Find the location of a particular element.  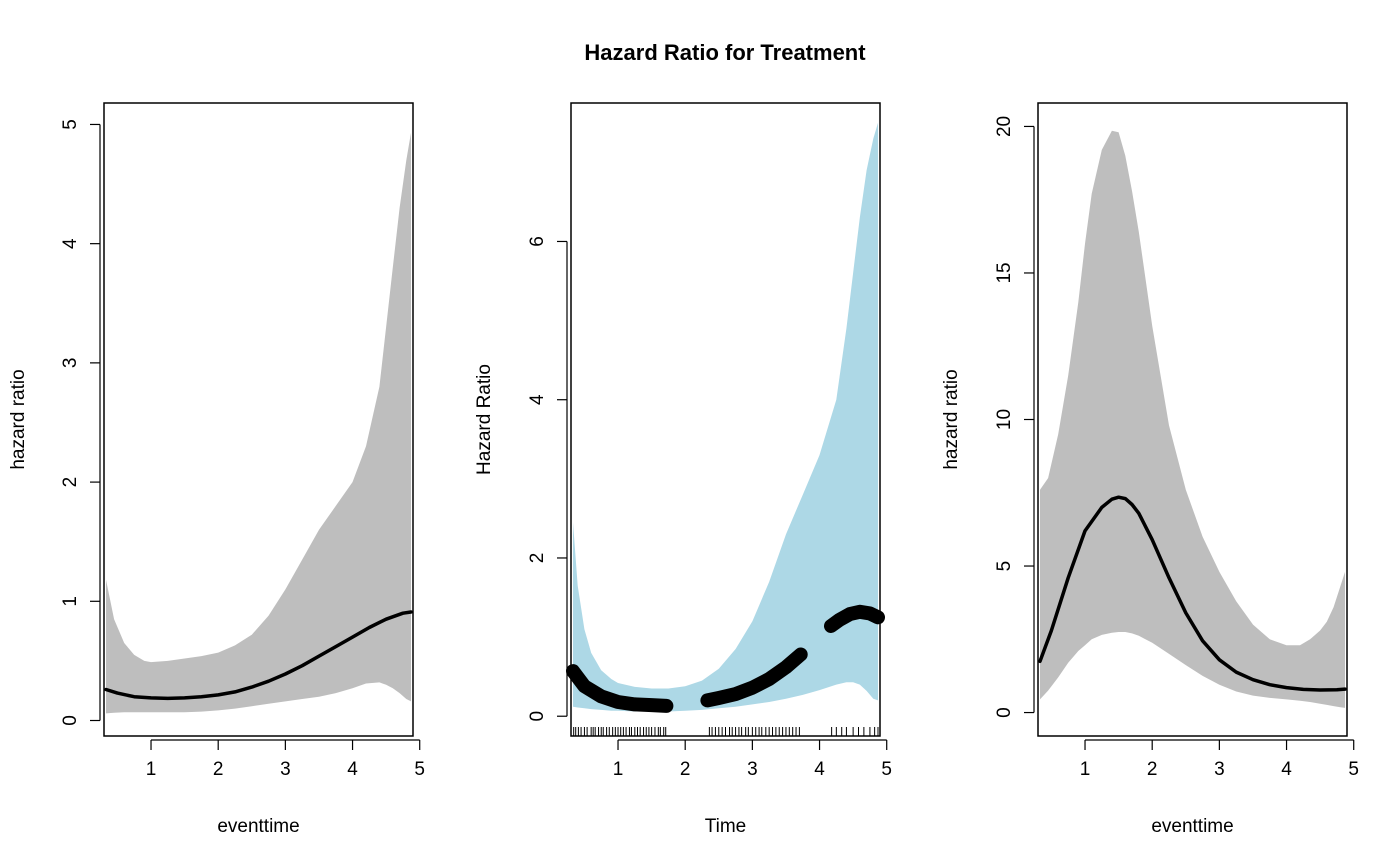

y-tick-label: 15 is located at coordinates (1004, 272).